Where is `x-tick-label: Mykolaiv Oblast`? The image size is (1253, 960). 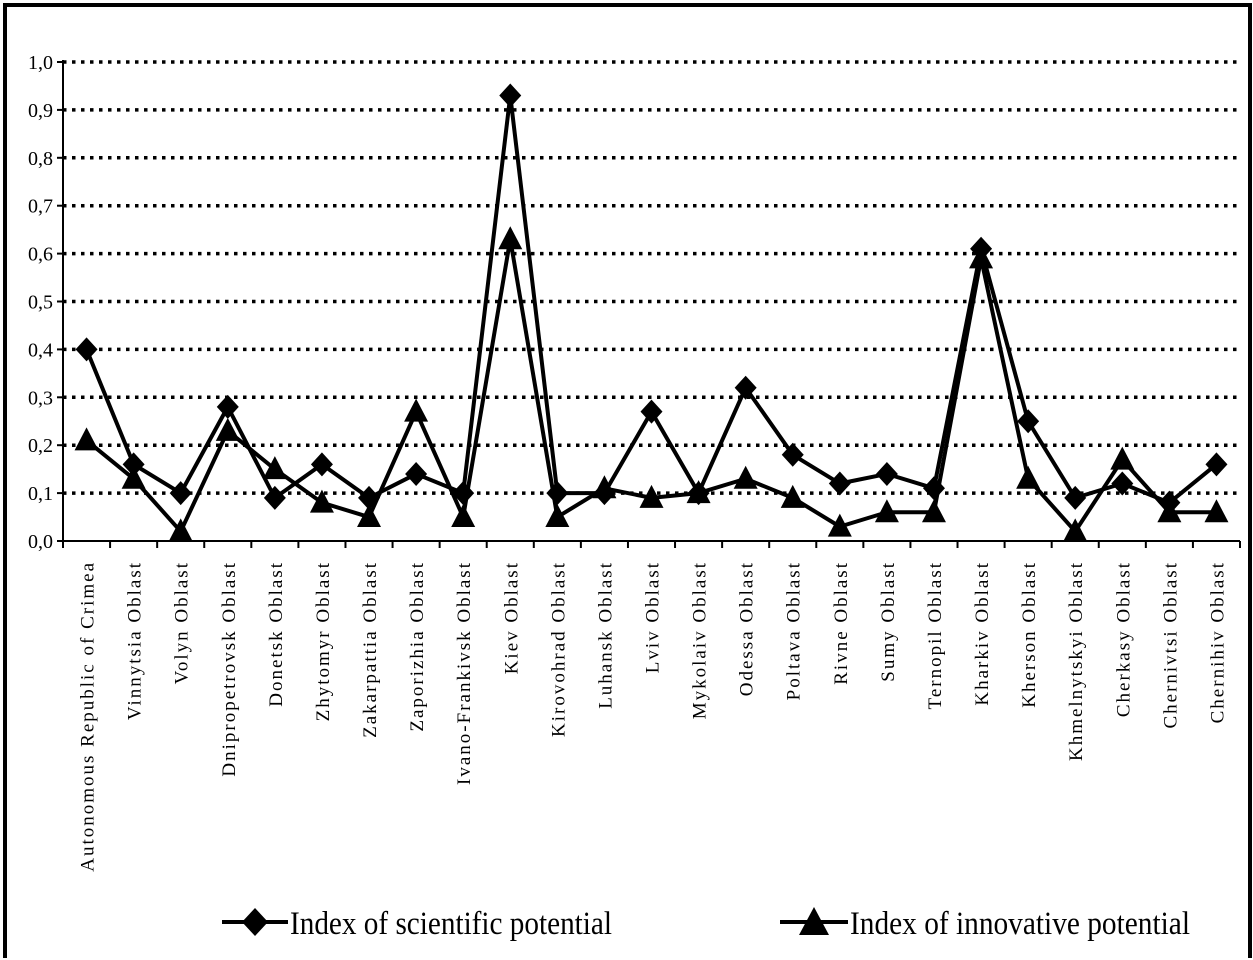
x-tick-label: Mykolaiv Oblast is located at coordinates (700, 640).